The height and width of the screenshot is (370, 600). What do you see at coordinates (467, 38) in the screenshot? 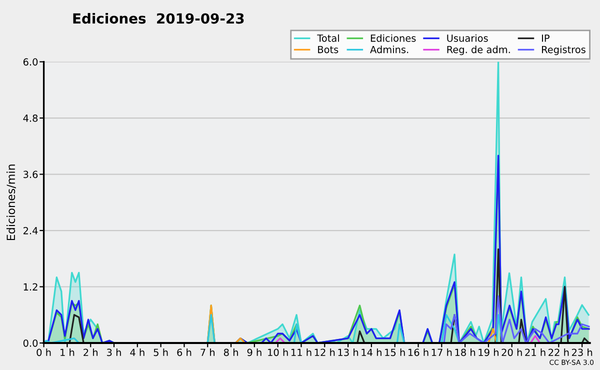
I see `legend-label: Usuarios` at bounding box center [467, 38].